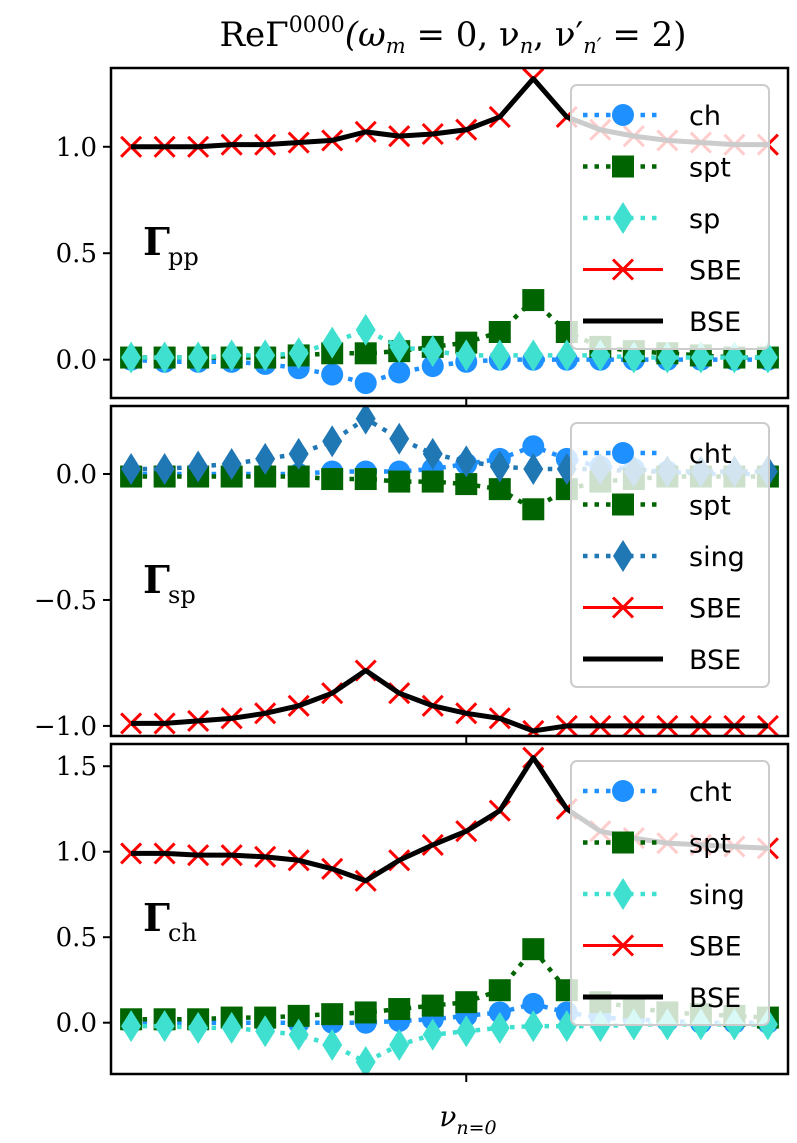  What do you see at coordinates (623, 115) in the screenshot?
I see `legend-marker-ch` at bounding box center [623, 115].